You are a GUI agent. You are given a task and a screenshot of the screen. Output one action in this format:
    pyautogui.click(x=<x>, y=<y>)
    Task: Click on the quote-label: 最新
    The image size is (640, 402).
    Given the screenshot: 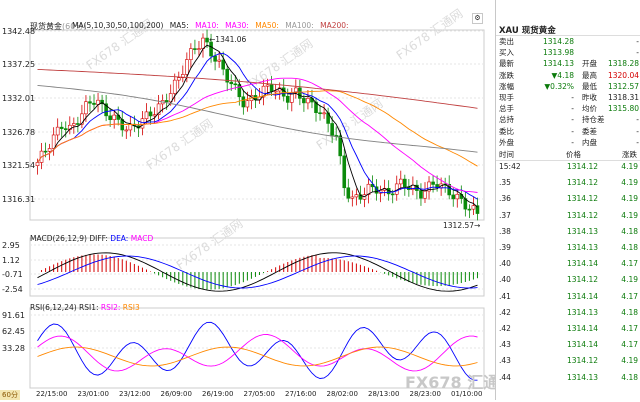 What is the action you would take?
    pyautogui.click(x=506, y=64)
    